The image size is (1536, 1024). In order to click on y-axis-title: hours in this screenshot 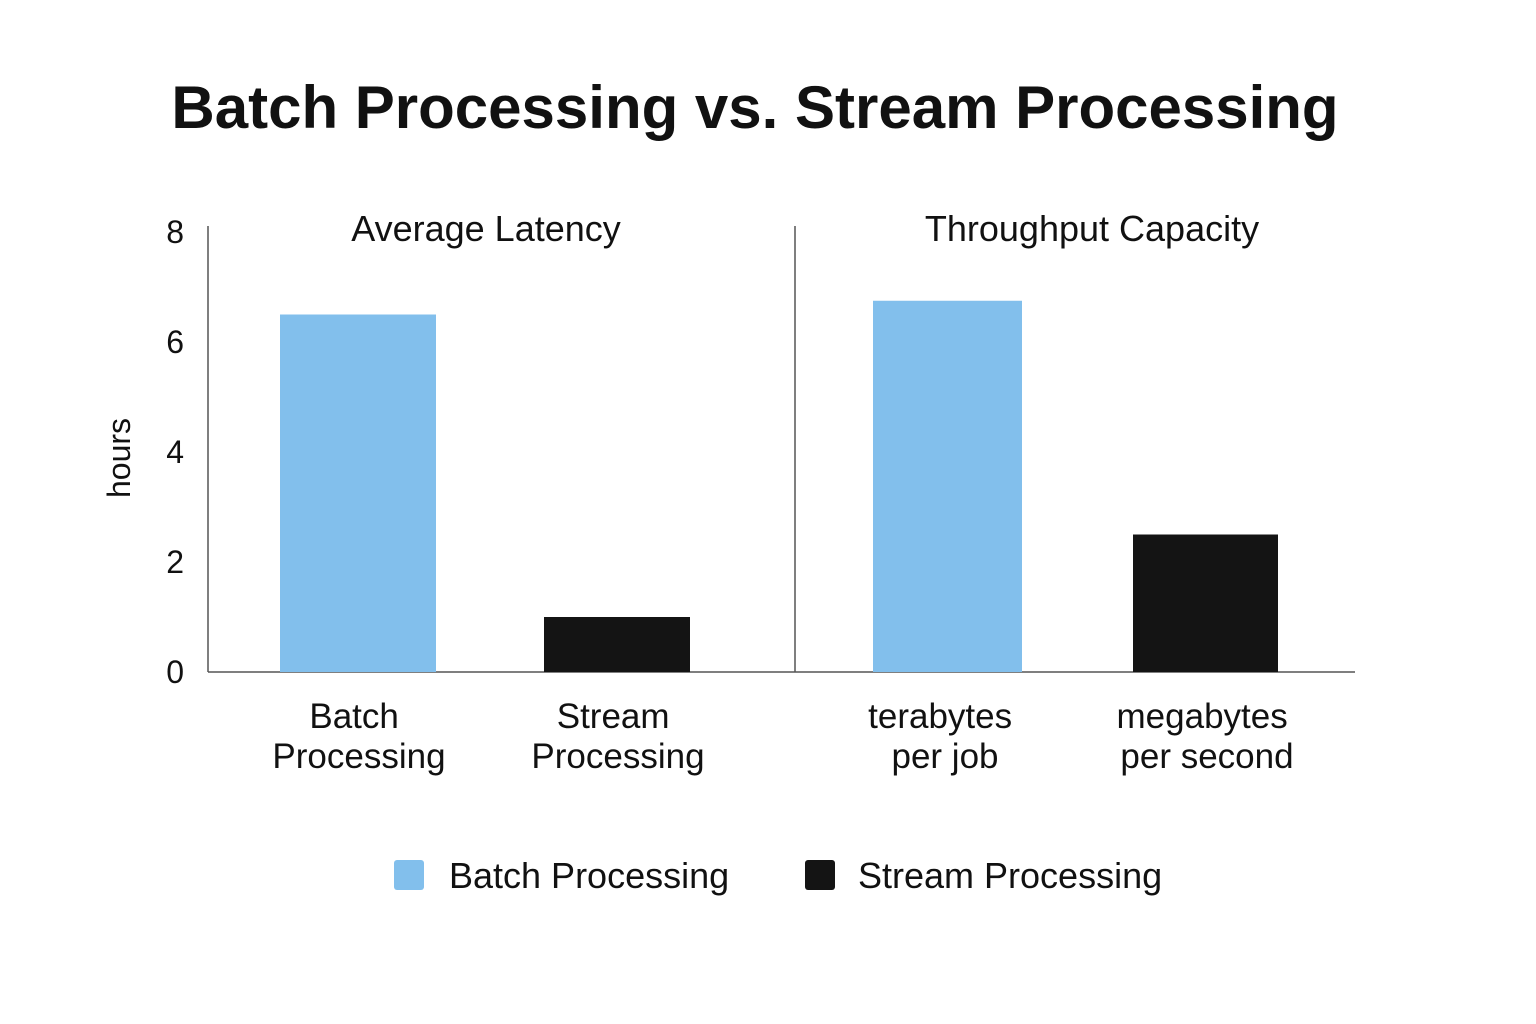, I will do `click(119, 458)`.